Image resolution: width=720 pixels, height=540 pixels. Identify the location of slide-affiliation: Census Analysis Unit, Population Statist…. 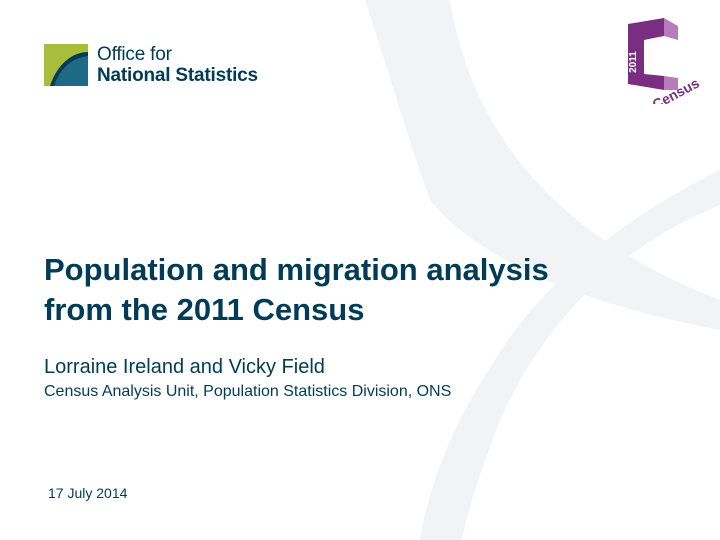
(248, 391).